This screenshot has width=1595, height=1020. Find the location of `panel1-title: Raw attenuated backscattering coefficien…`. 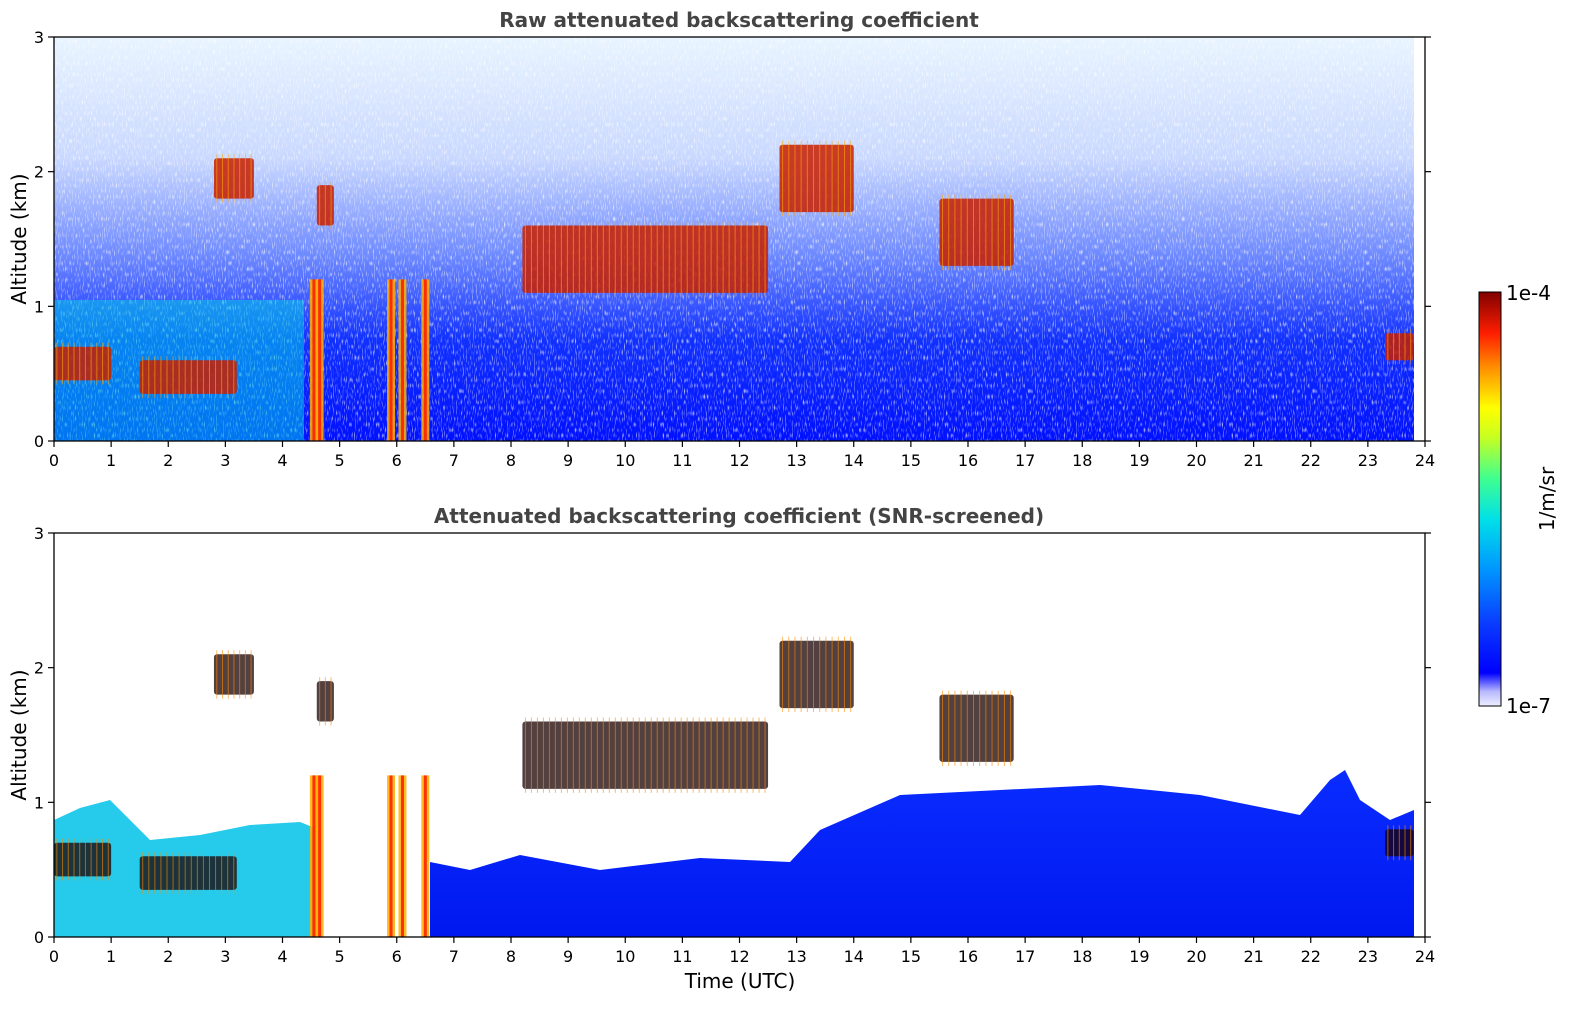

panel1-title: Raw attenuated backscattering coefficien… is located at coordinates (739, 20).